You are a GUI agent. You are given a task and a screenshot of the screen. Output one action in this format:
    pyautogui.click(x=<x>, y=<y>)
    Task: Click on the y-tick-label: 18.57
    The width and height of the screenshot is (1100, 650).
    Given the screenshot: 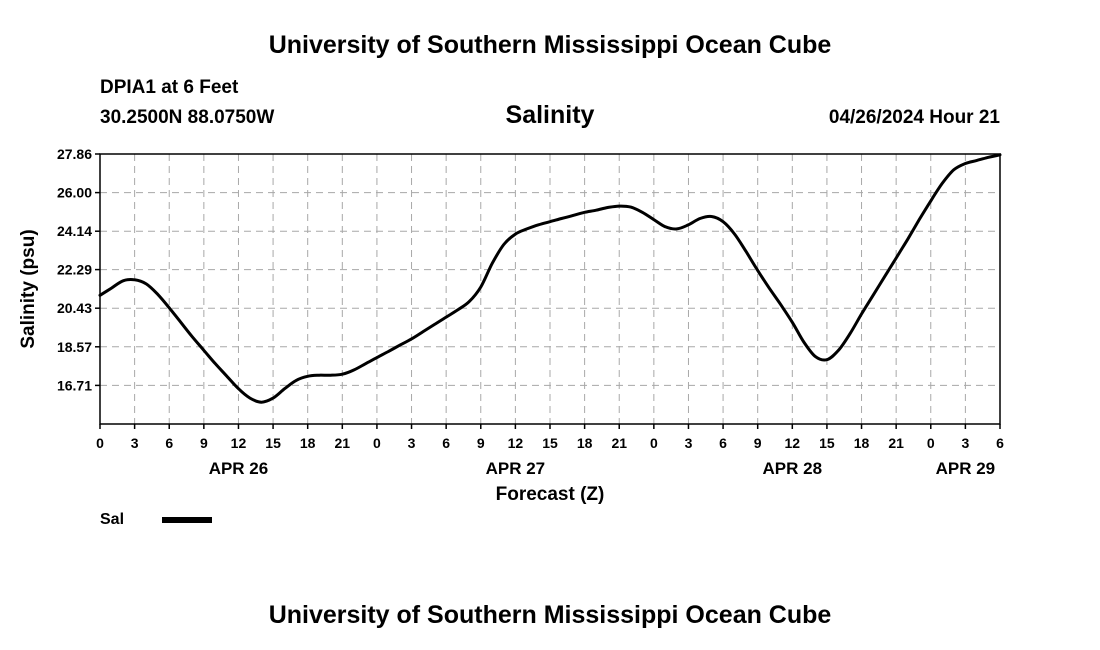 What is the action you would take?
    pyautogui.click(x=74, y=347)
    